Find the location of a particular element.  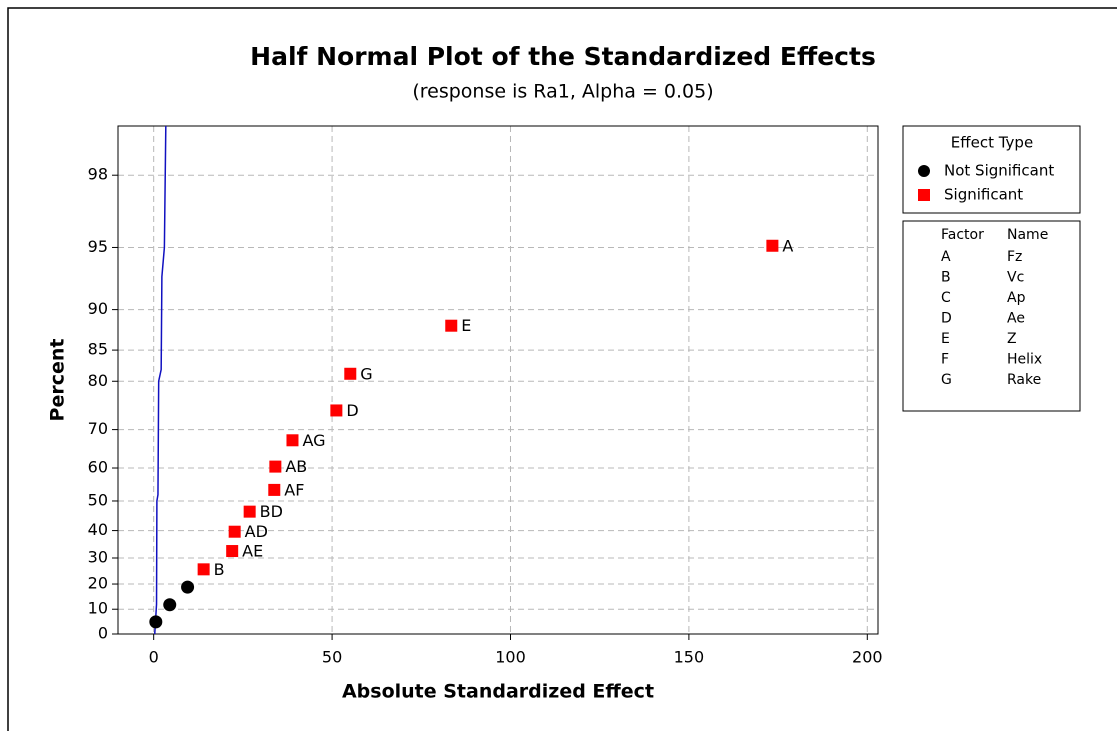

y-tick-label: 30 is located at coordinates (98, 557).